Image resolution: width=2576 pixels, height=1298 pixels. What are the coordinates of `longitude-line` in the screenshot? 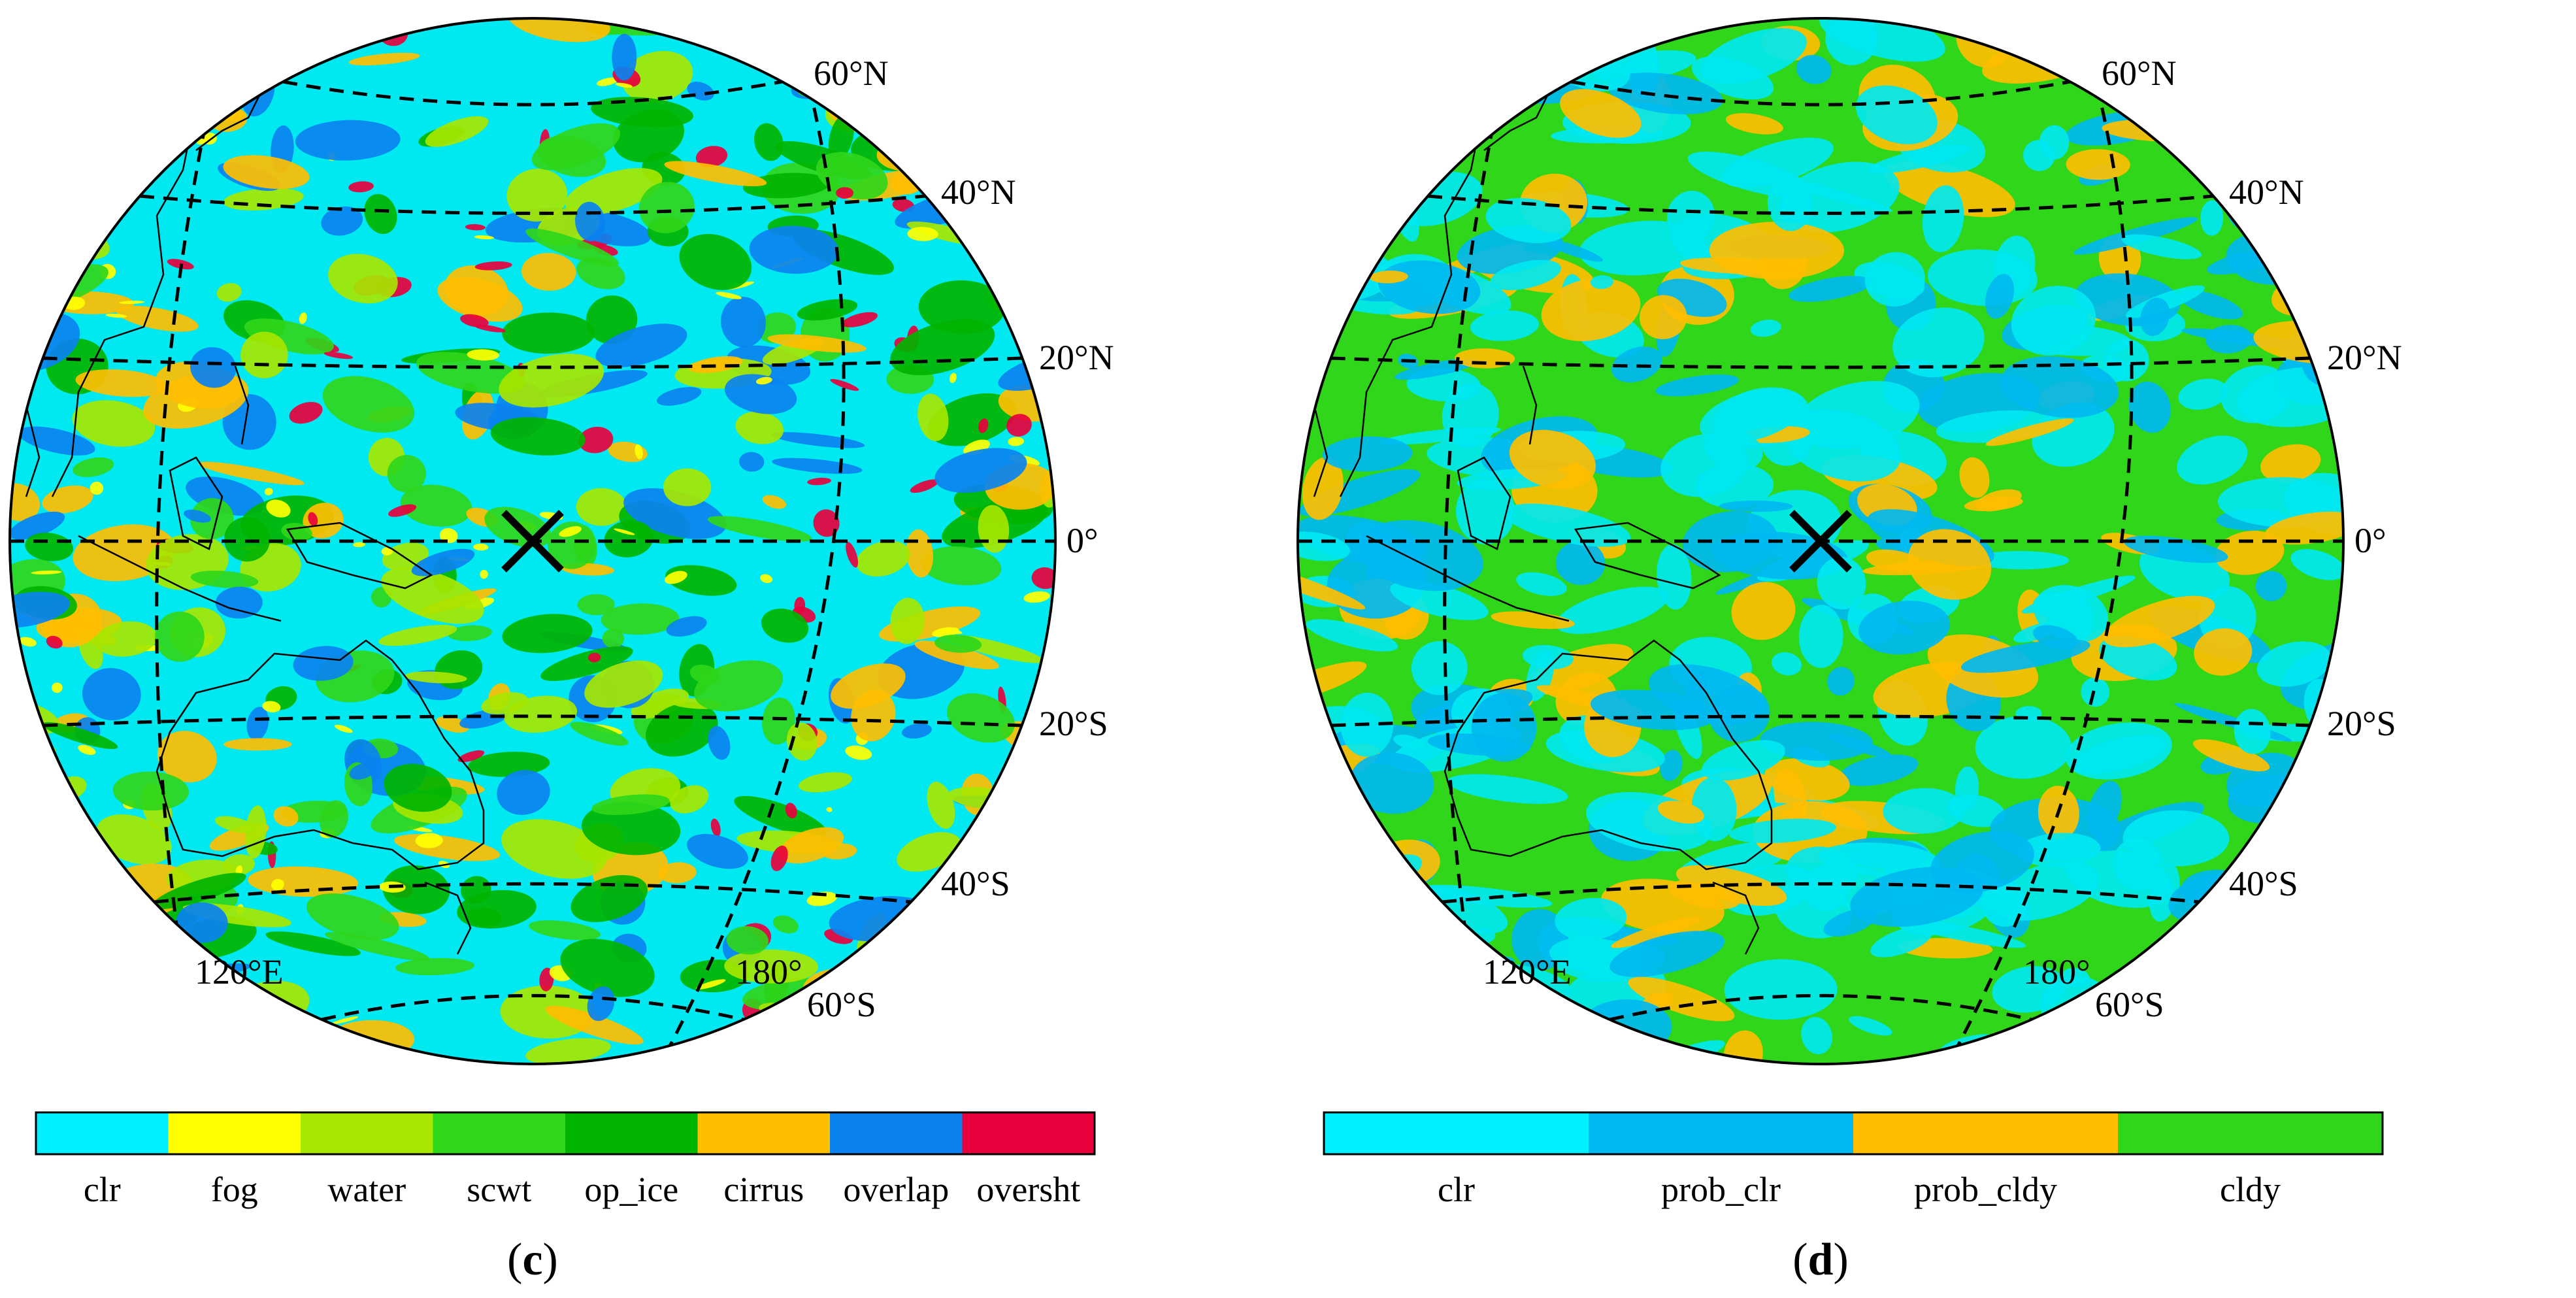 It's located at (755, 546).